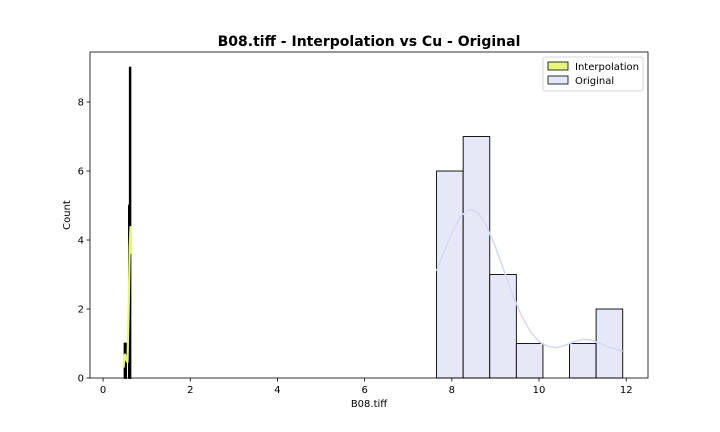 The width and height of the screenshot is (720, 432). What do you see at coordinates (81, 379) in the screenshot?
I see `y-tick-label: 0` at bounding box center [81, 379].